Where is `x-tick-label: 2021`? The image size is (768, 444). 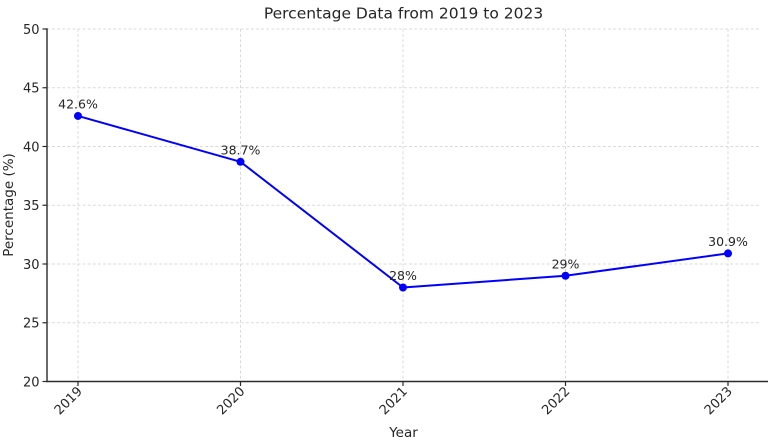
x-tick-label: 2021 is located at coordinates (394, 401).